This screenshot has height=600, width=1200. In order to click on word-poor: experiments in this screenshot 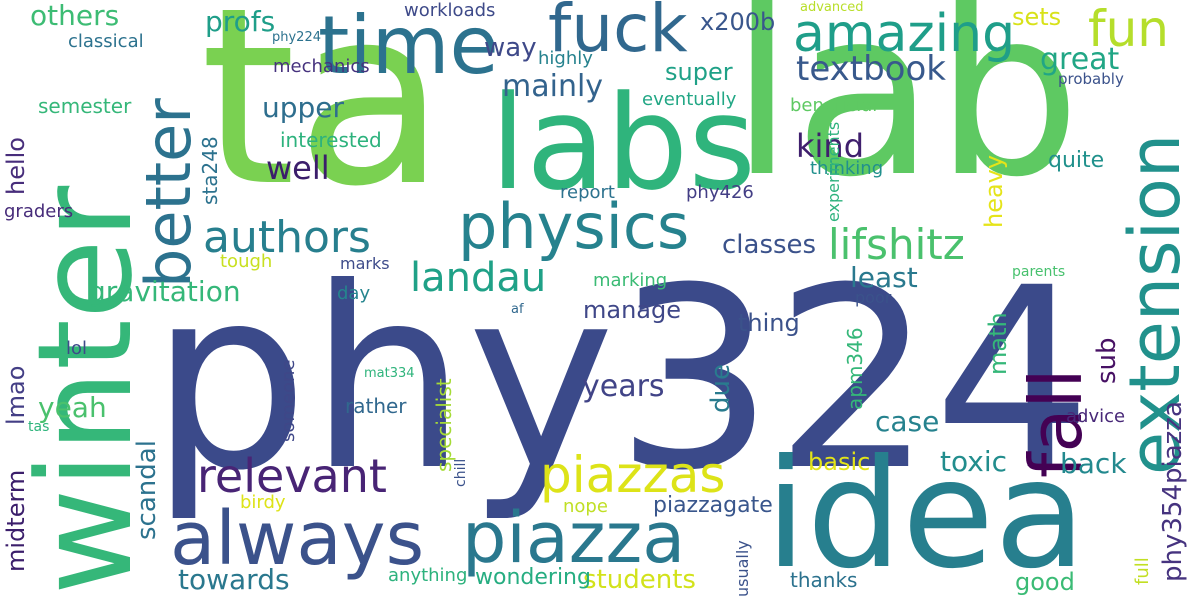, I will do `click(833, 171)`.